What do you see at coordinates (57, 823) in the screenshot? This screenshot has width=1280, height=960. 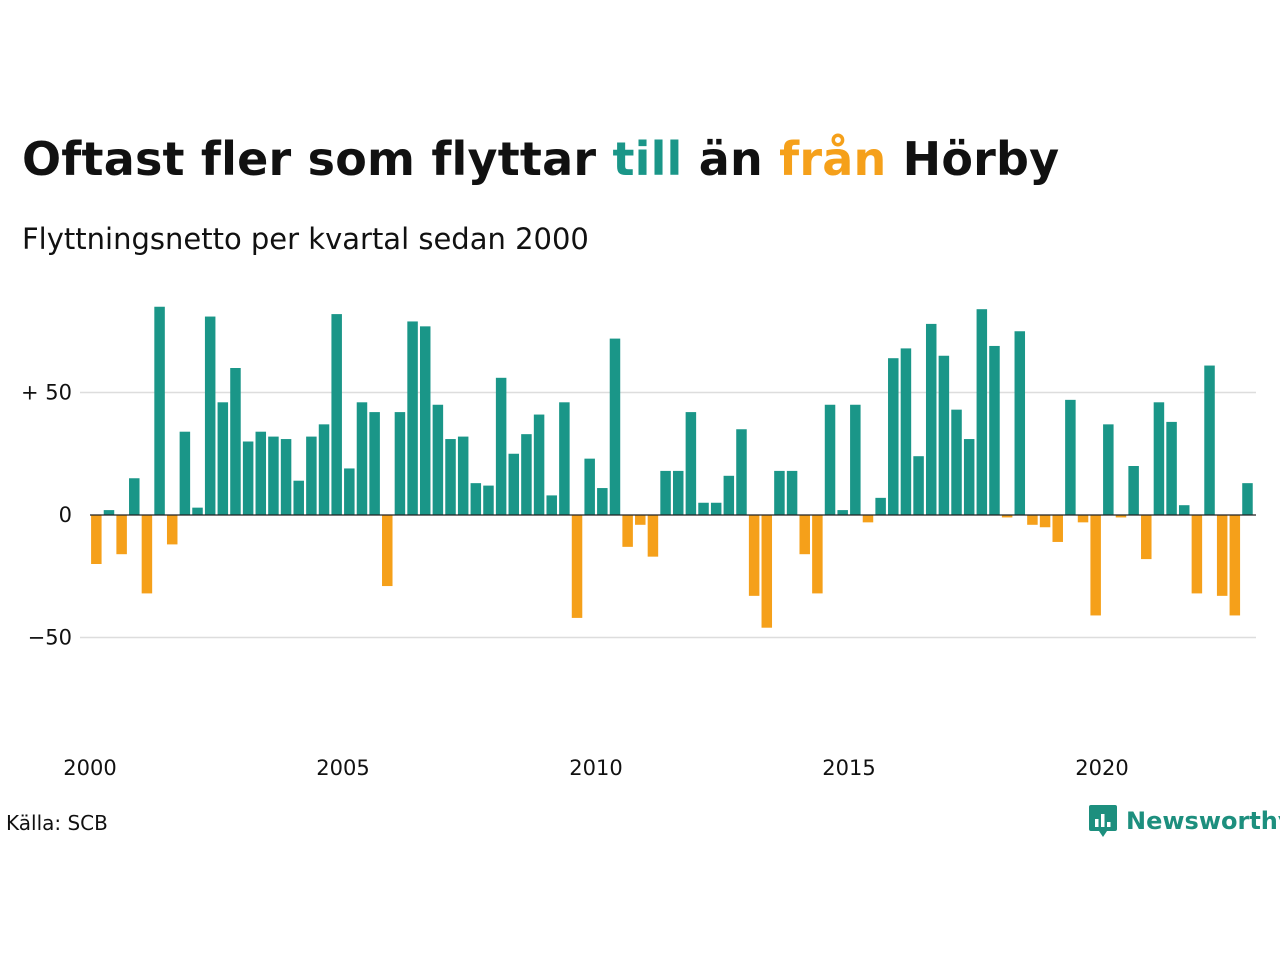 I see `source-note: Källa: SCB` at bounding box center [57, 823].